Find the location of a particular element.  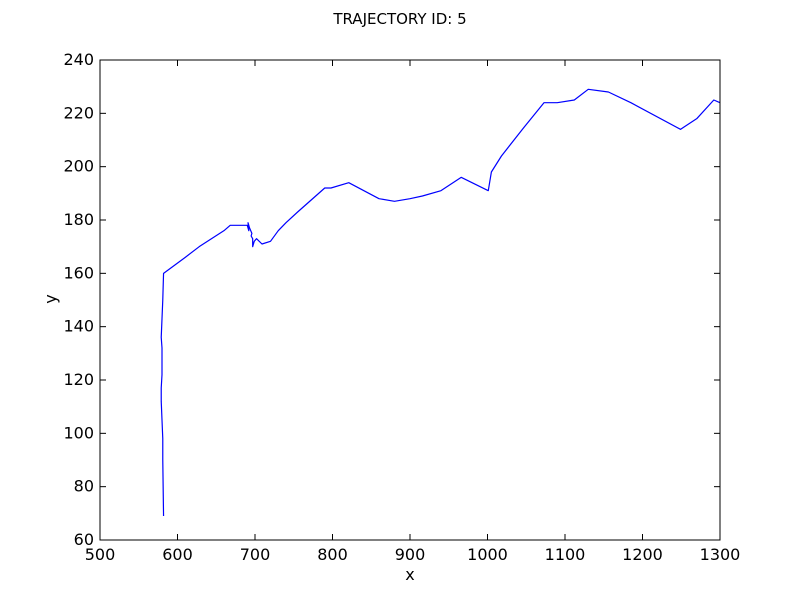

x-tick-label: 1100 is located at coordinates (565, 554).